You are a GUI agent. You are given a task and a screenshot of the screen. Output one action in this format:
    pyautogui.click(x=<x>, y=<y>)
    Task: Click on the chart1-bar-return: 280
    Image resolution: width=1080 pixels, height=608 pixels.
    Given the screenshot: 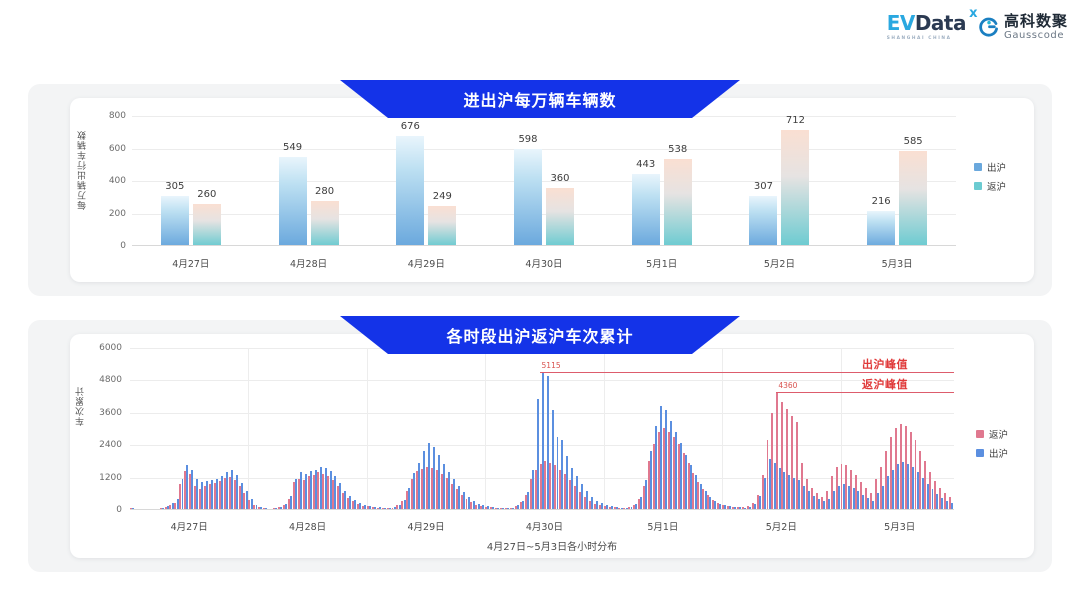 What is the action you would take?
    pyautogui.click(x=324, y=216)
    